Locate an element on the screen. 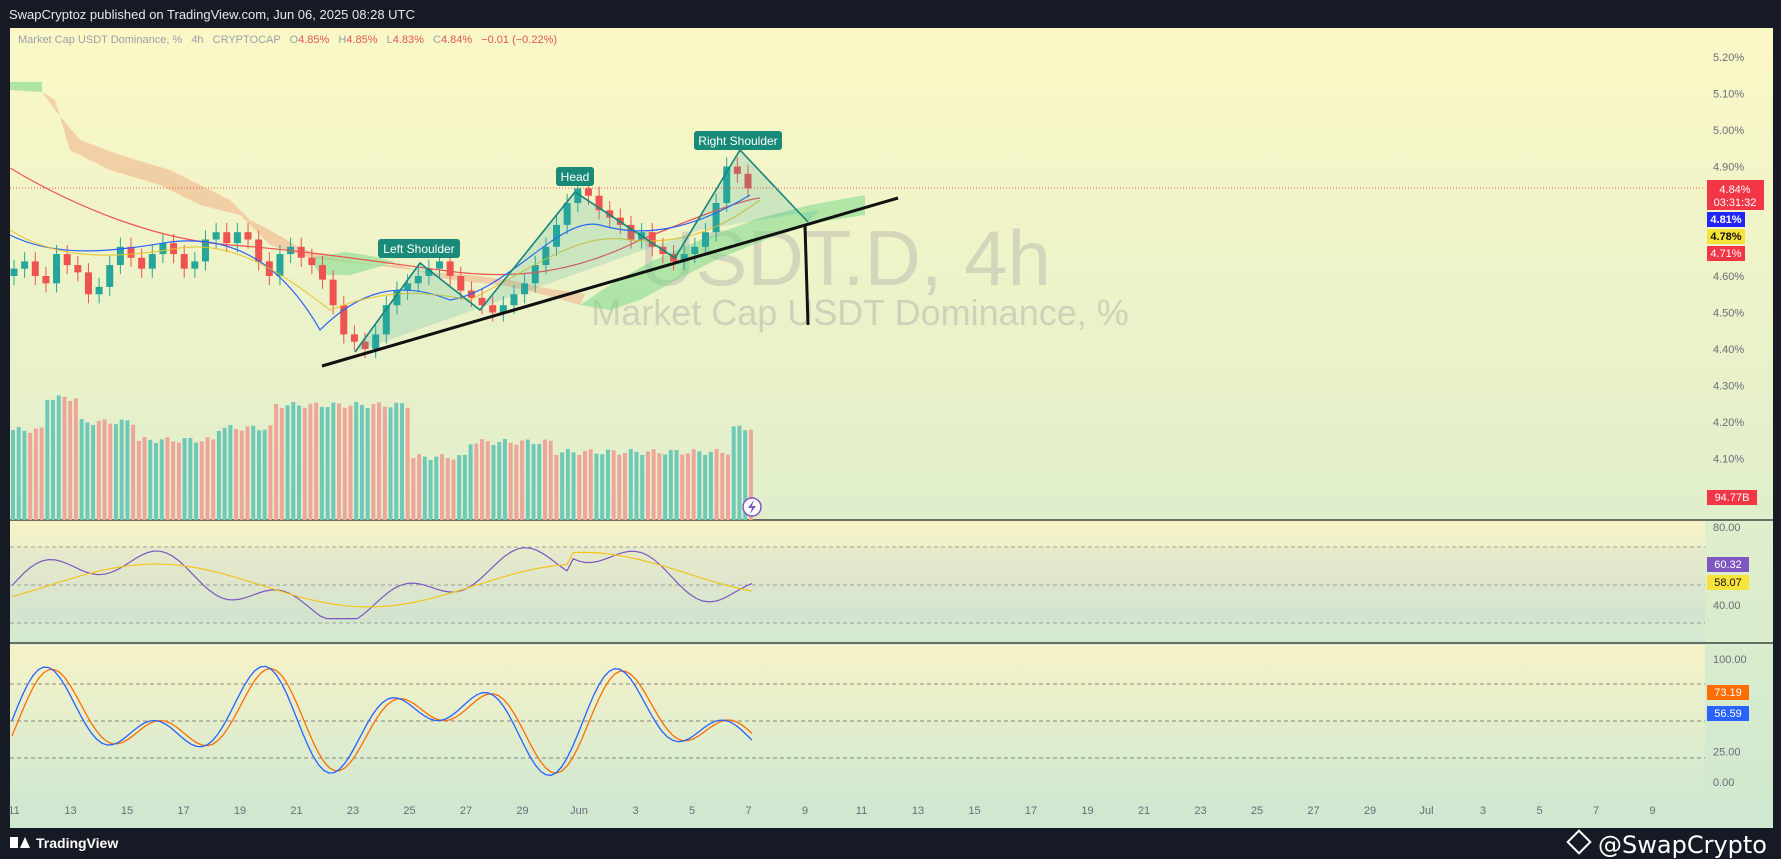  head-label-bg is located at coordinates (575, 176).